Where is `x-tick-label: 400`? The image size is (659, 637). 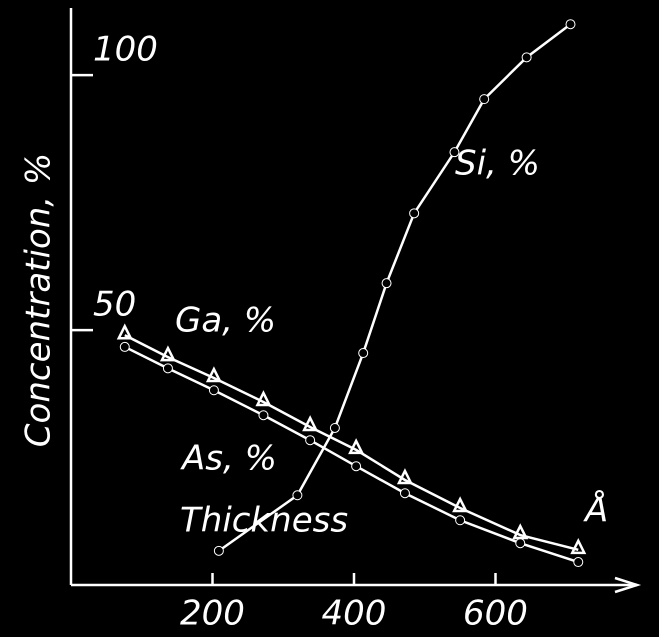 x-tick-label: 400 is located at coordinates (354, 614).